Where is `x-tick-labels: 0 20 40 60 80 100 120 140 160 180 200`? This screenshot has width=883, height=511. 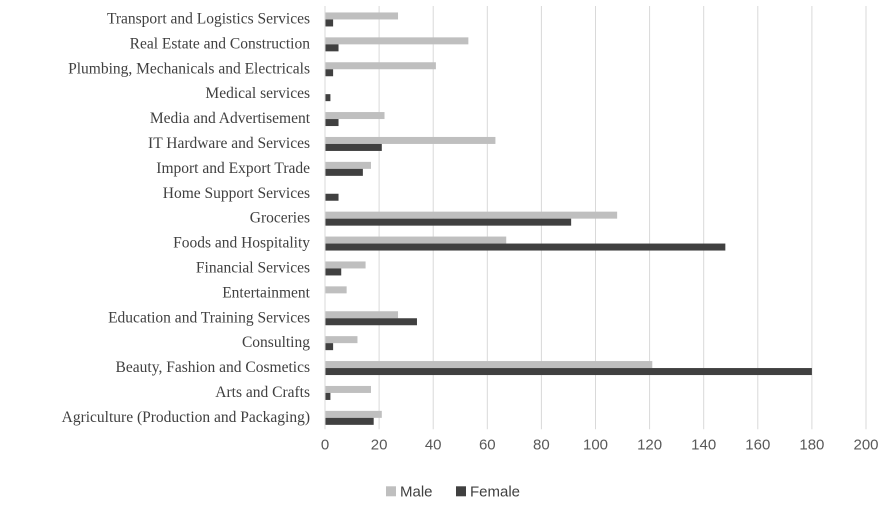 x-tick-labels: 0 20 40 60 80 100 120 140 160 180 200 is located at coordinates (600, 444).